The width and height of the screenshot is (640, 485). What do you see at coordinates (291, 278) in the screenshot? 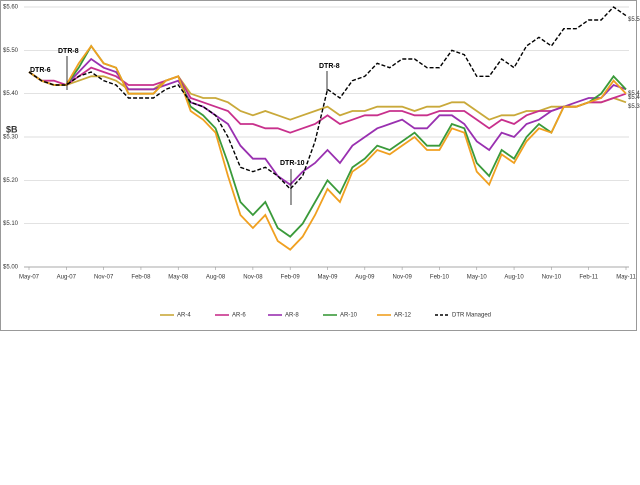
I see `x-tick-label: Feb-09` at bounding box center [291, 278].